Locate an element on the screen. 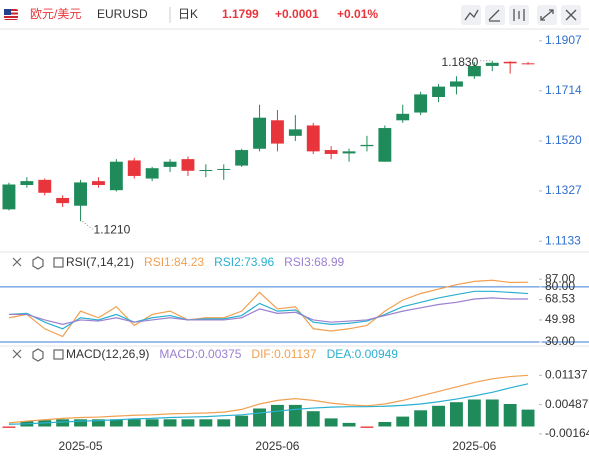 The image size is (589, 458). y-tick-label: 30.00 is located at coordinates (560, 341).